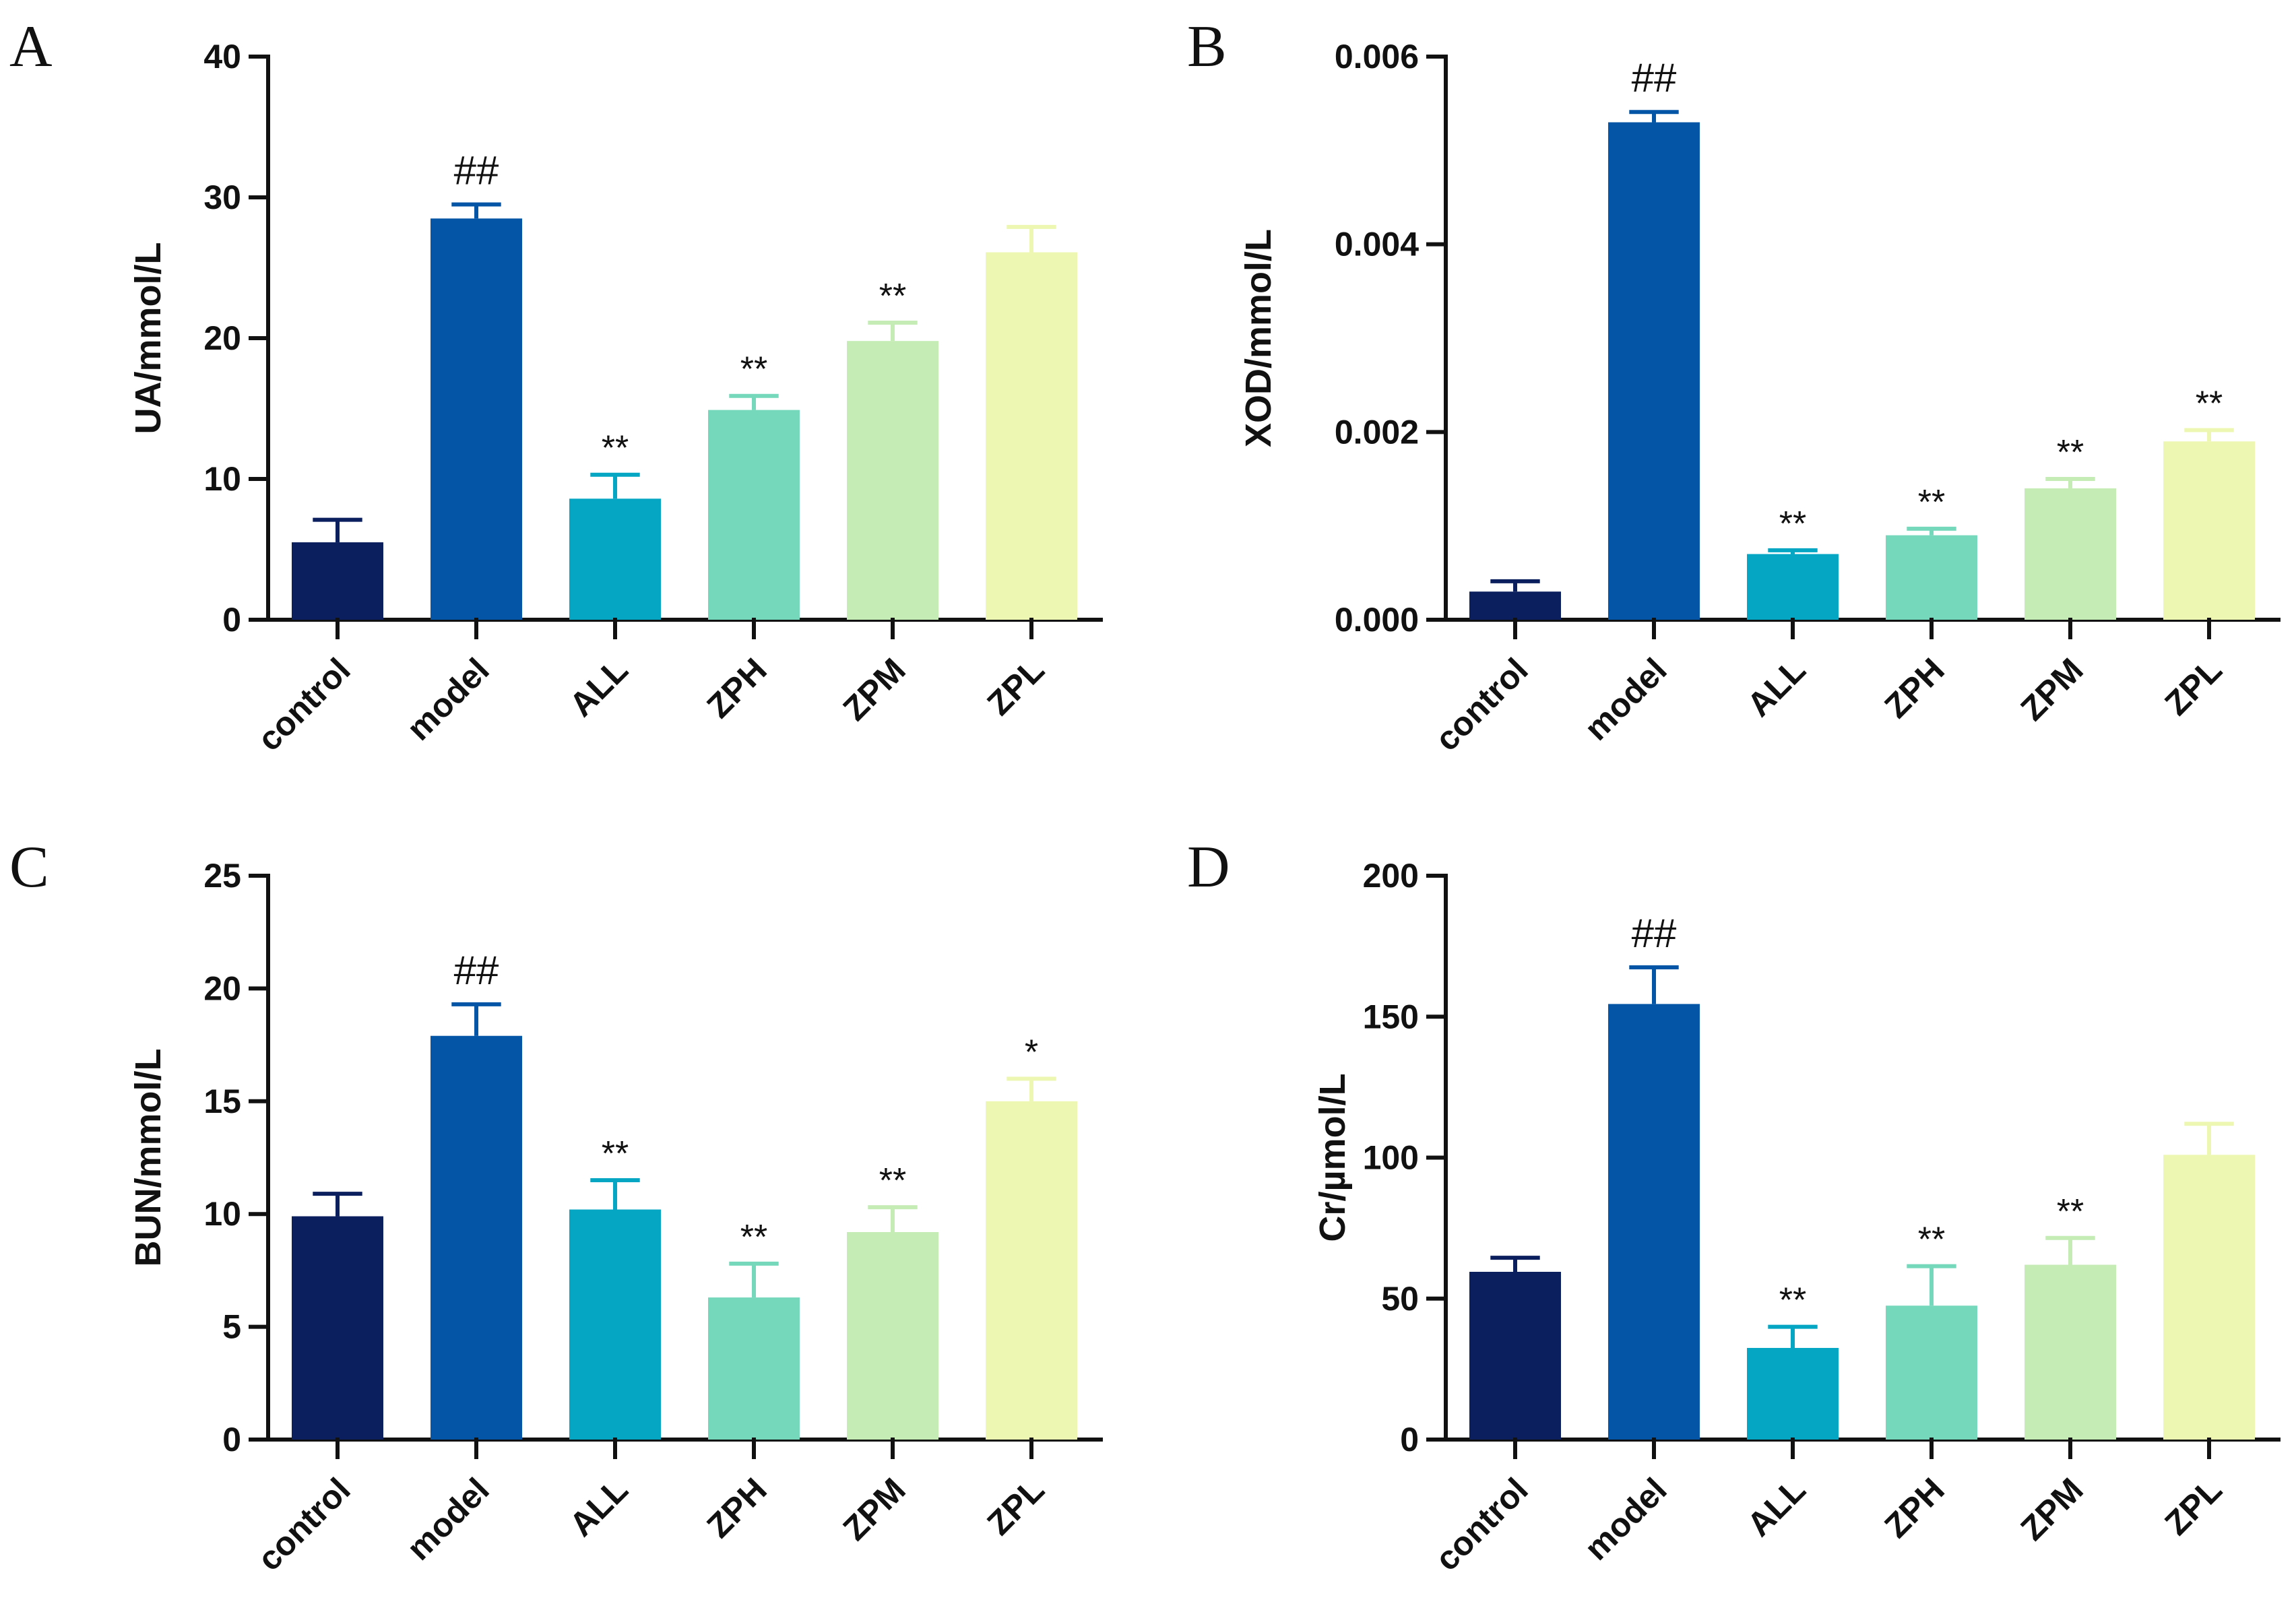  What do you see at coordinates (1207, 47) in the screenshot?
I see `panel-letter: B` at bounding box center [1207, 47].